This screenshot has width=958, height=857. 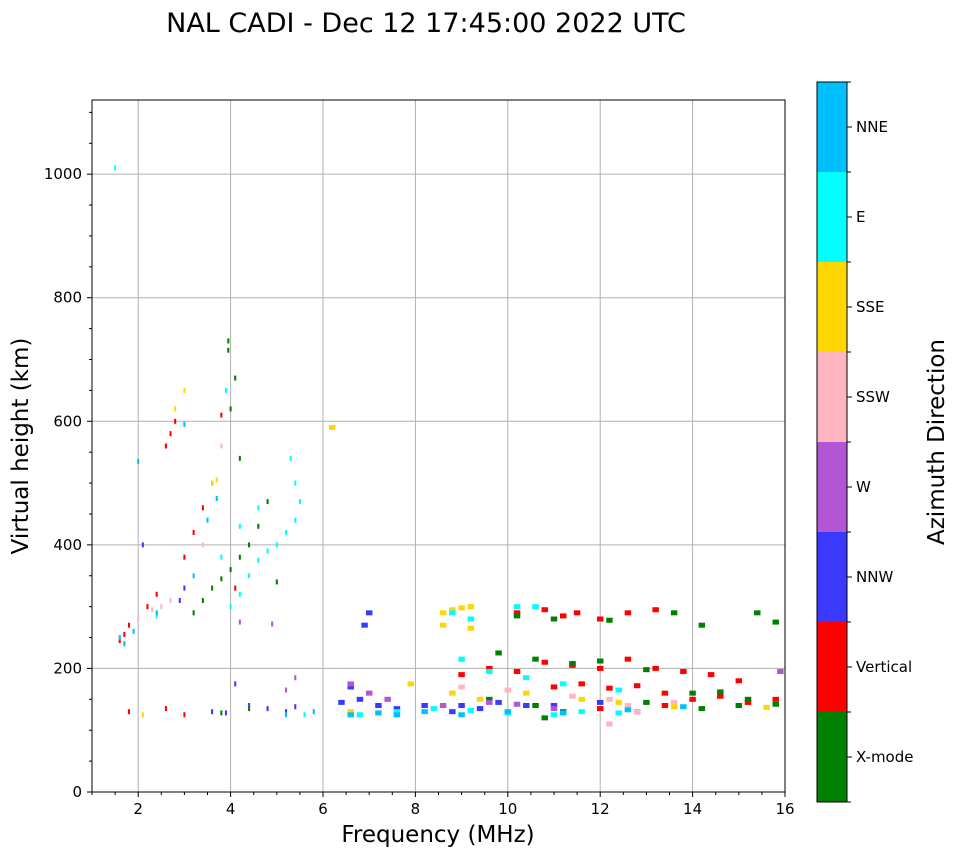 What do you see at coordinates (323, 809) in the screenshot?
I see `x-tick-label: 6` at bounding box center [323, 809].